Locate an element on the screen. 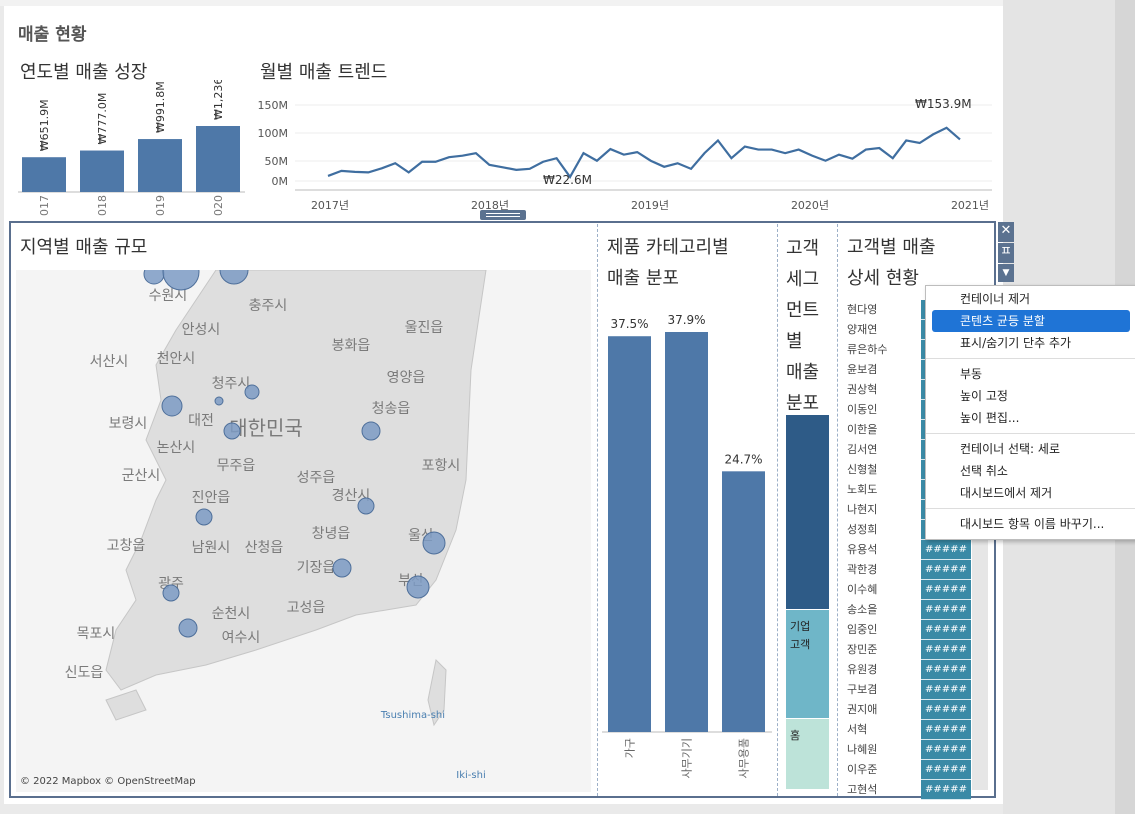  map-place-label: Tsushima-shi is located at coordinates (412, 715).